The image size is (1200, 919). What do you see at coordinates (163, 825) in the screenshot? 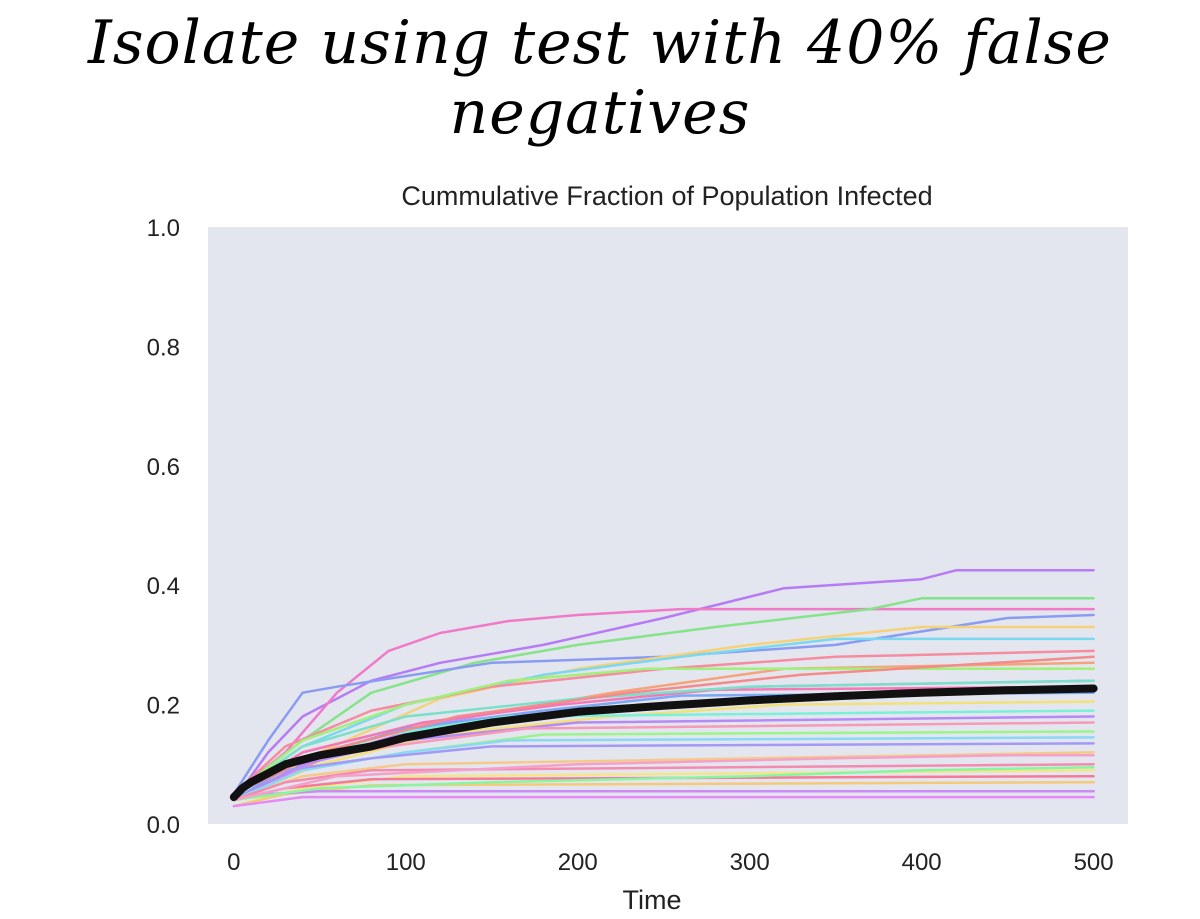
I see `y-tick-label: 0.0` at bounding box center [163, 825].